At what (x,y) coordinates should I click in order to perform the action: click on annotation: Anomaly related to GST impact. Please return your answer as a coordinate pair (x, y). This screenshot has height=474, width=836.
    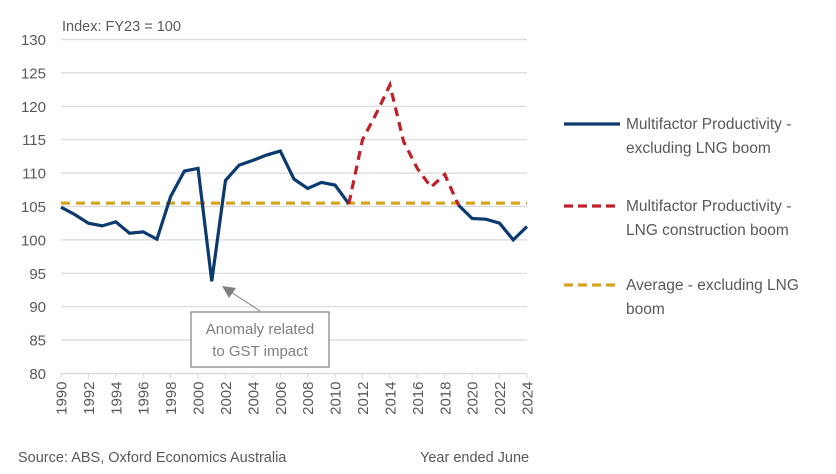
    Looking at the image, I should click on (260, 327).